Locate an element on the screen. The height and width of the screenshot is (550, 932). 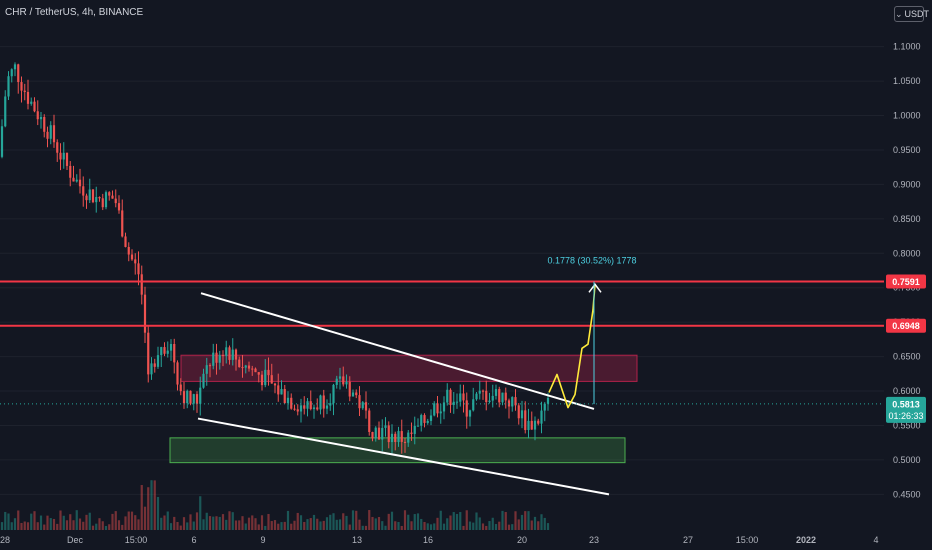
time-tick-label: 15:00 is located at coordinates (747, 540).